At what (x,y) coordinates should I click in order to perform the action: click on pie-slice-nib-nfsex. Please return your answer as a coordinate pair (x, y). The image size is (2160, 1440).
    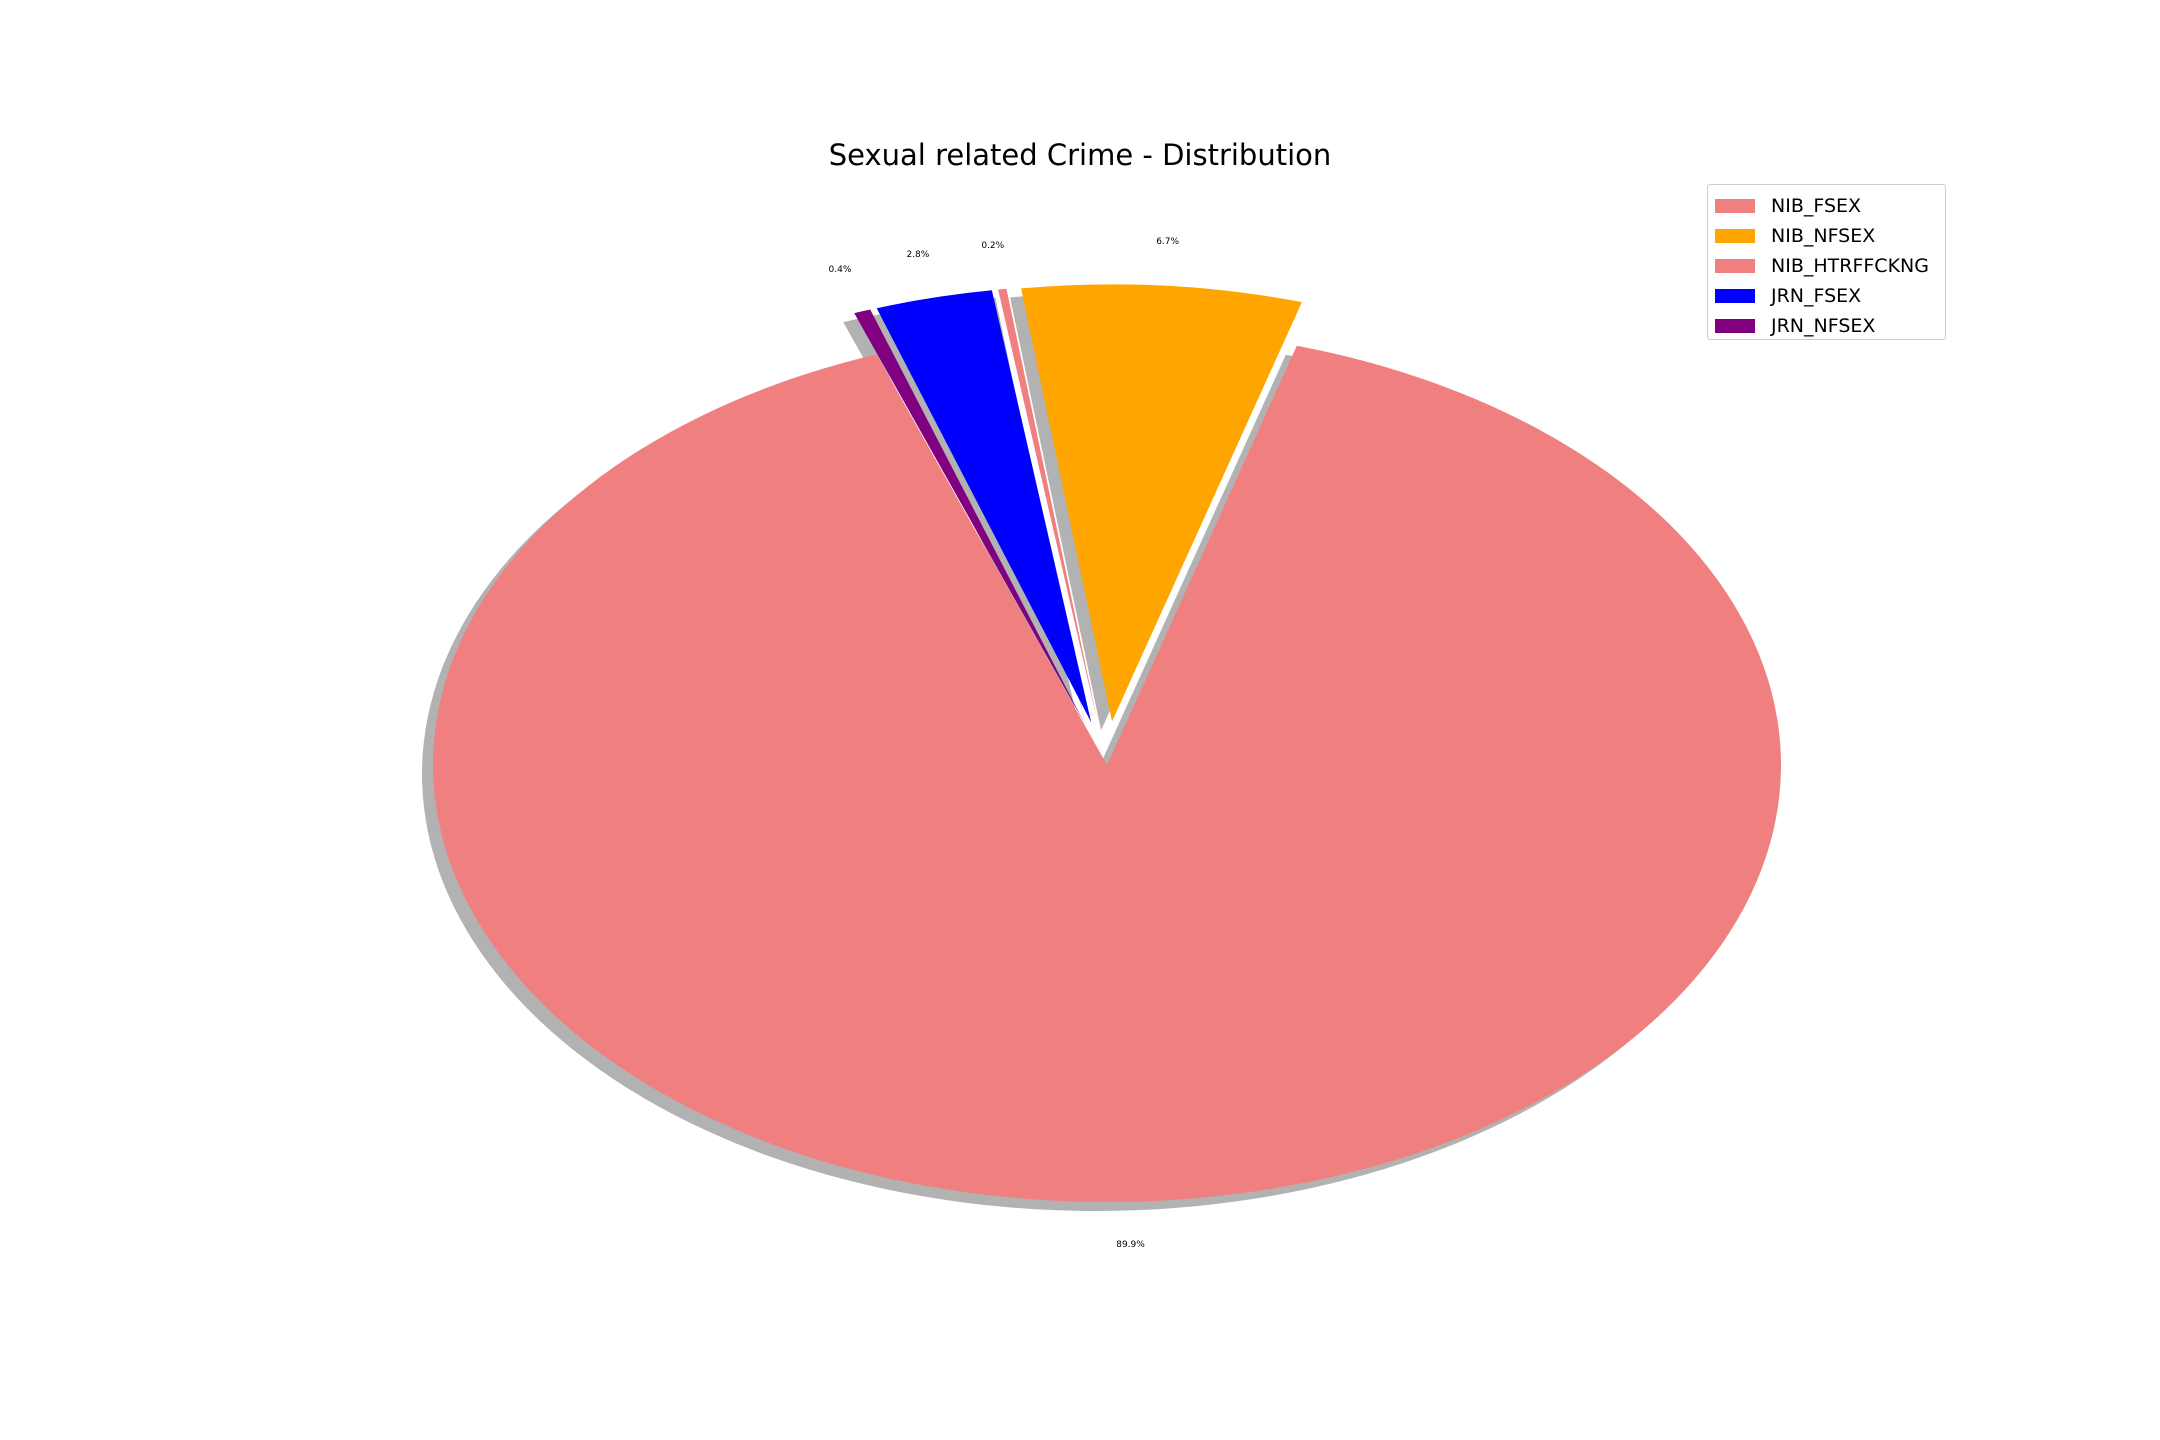
    Looking at the image, I should click on (1161, 503).